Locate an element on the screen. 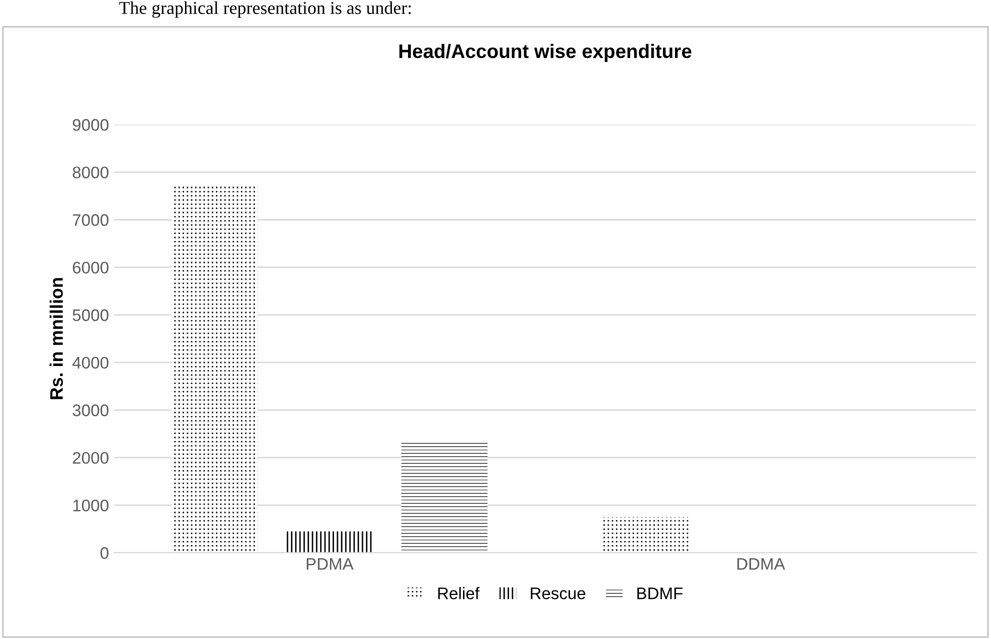 Image resolution: width=991 pixels, height=639 pixels. x-tick-label: DDMA is located at coordinates (761, 564).